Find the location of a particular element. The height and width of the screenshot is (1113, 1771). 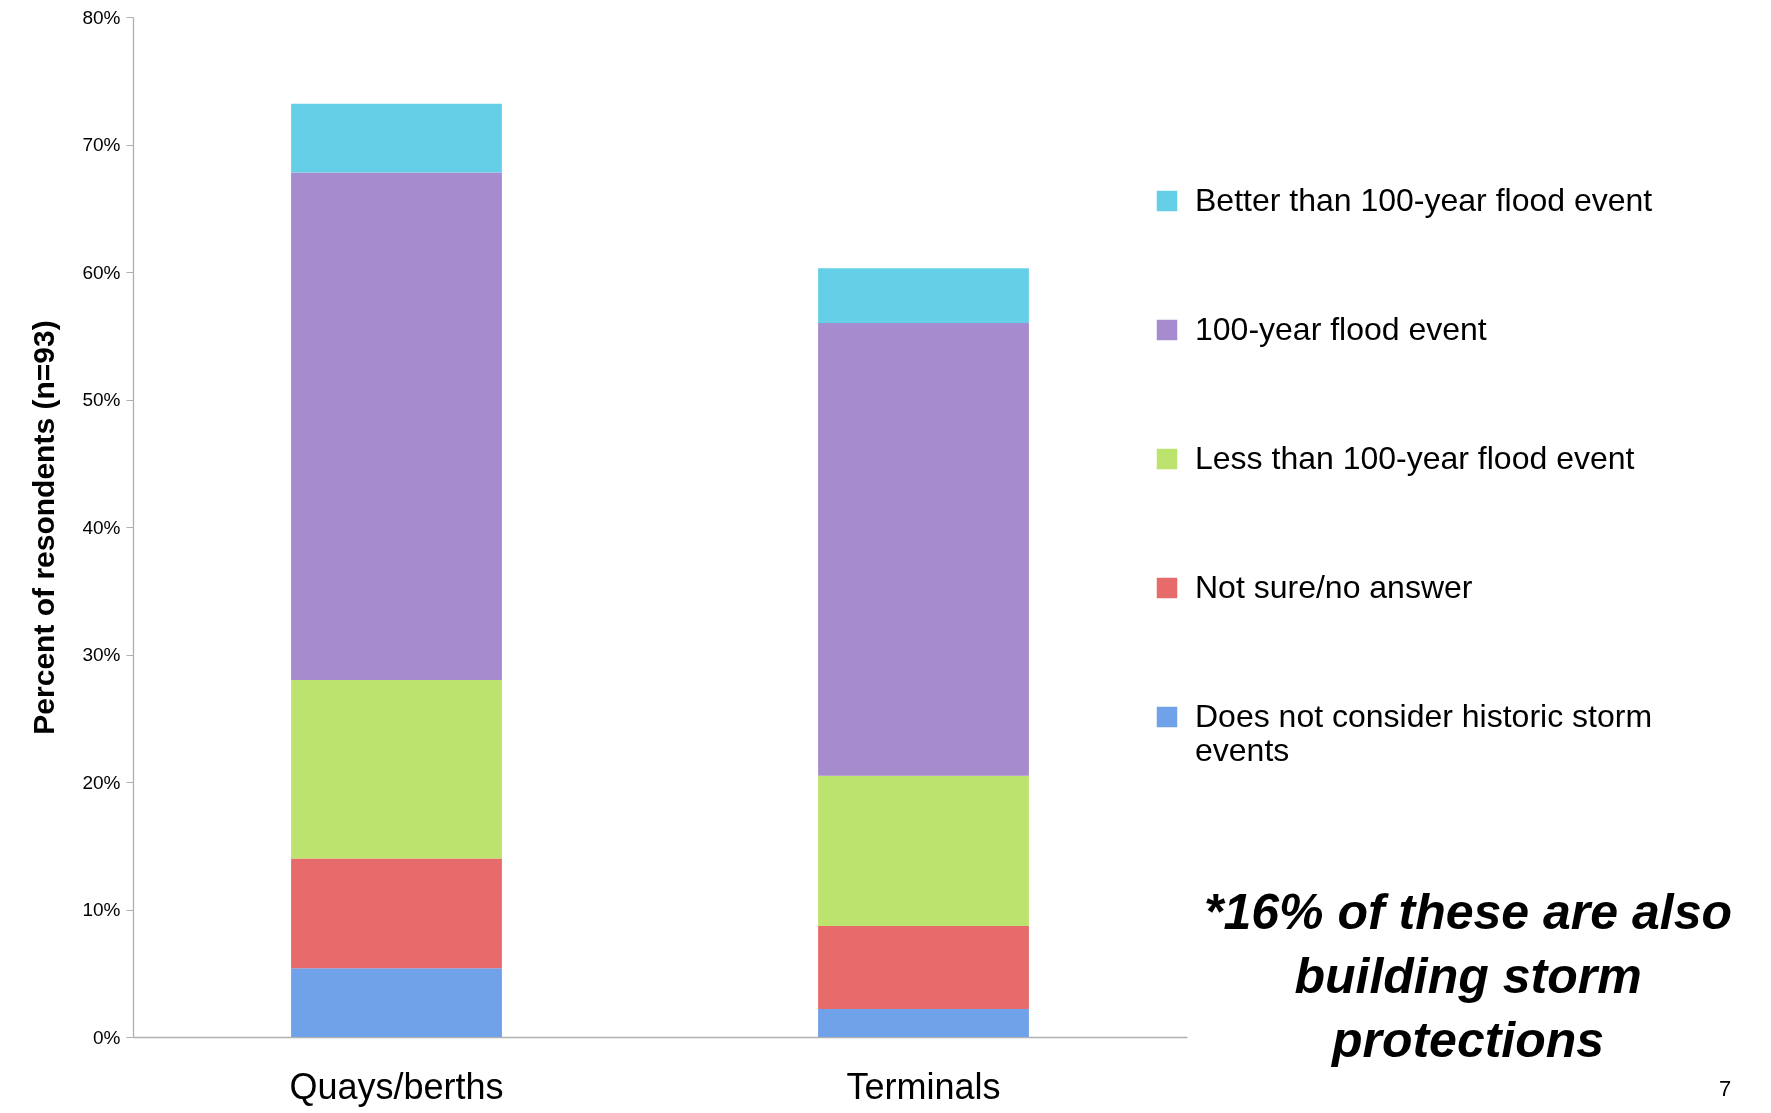

text: 7 is located at coordinates (1725, 1088).